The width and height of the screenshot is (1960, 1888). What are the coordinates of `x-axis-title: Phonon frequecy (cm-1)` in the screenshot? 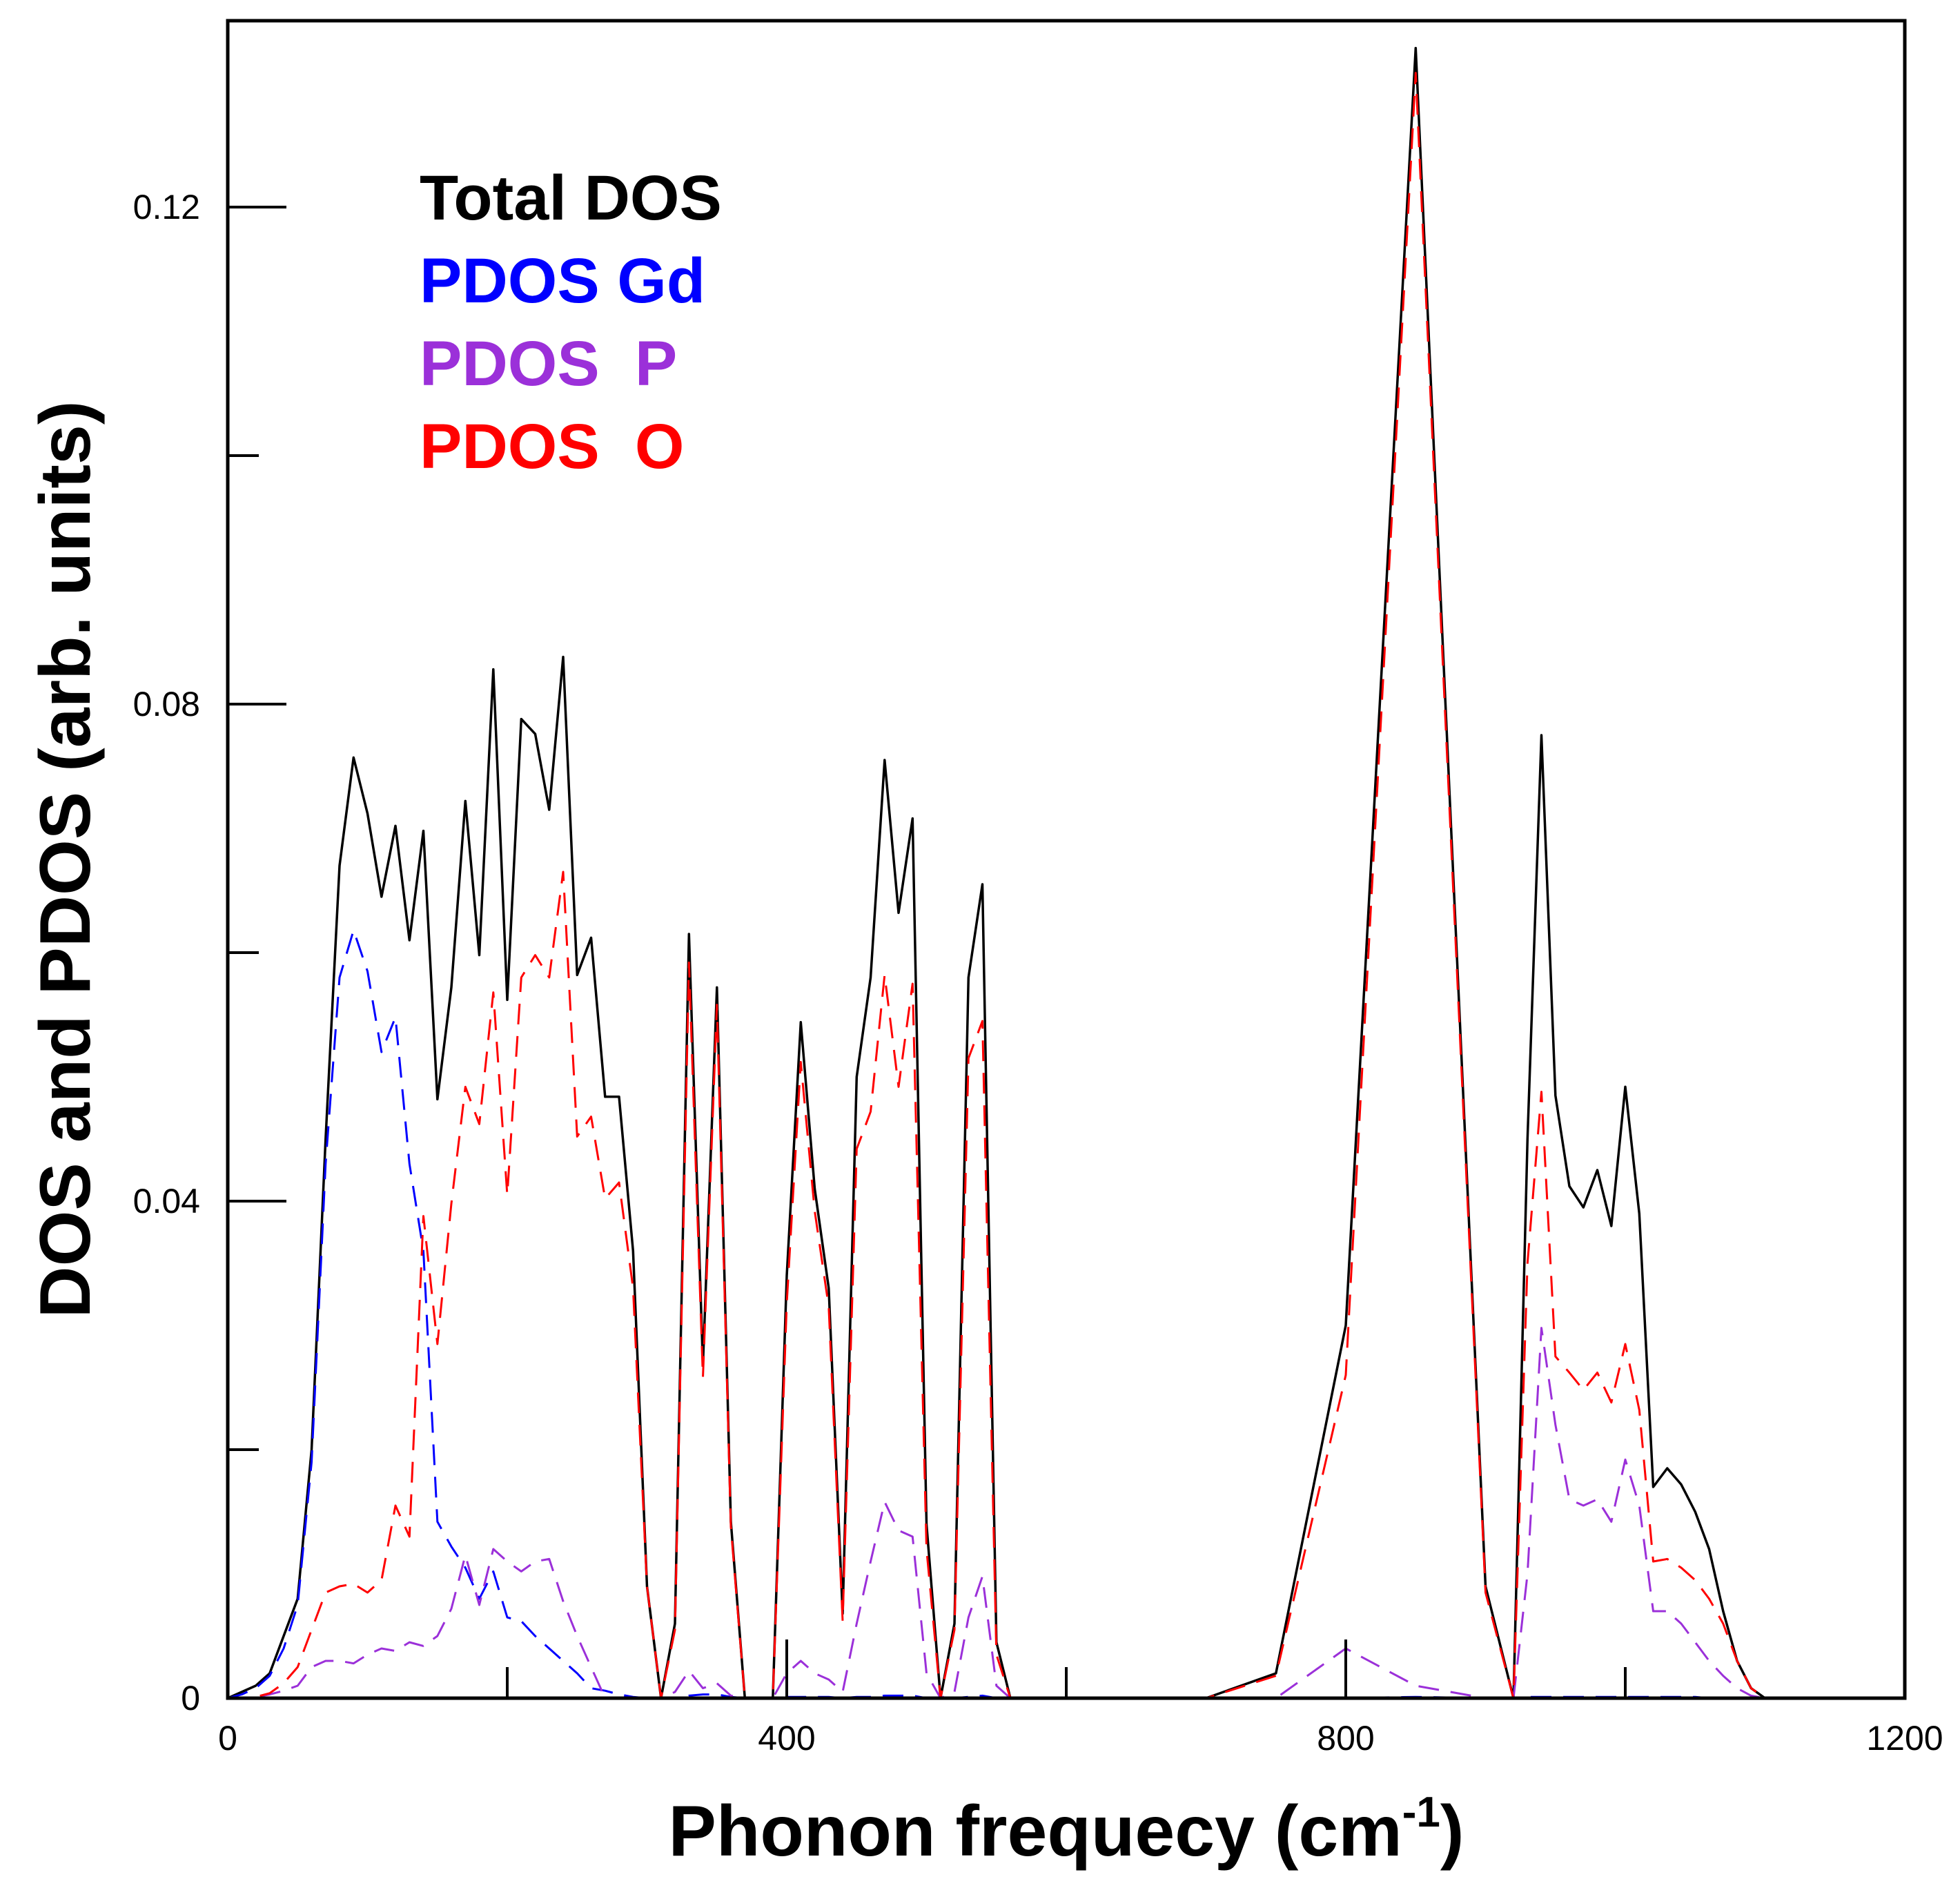 It's located at (1066, 1830).